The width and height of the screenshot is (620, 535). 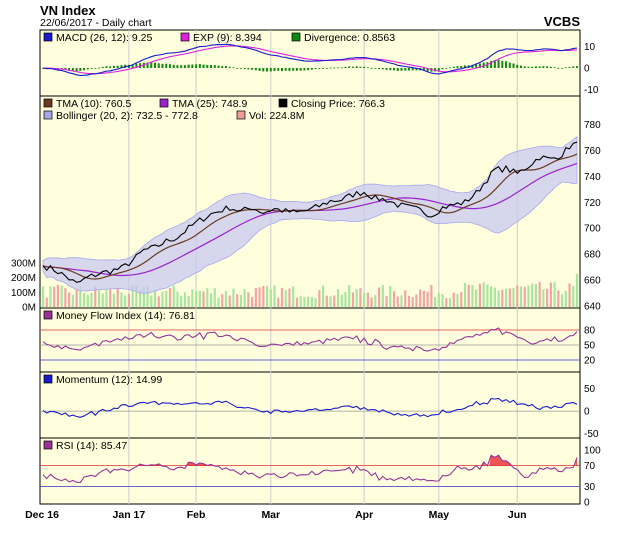 What do you see at coordinates (592, 229) in the screenshot?
I see `price-tick-label: 700` at bounding box center [592, 229].